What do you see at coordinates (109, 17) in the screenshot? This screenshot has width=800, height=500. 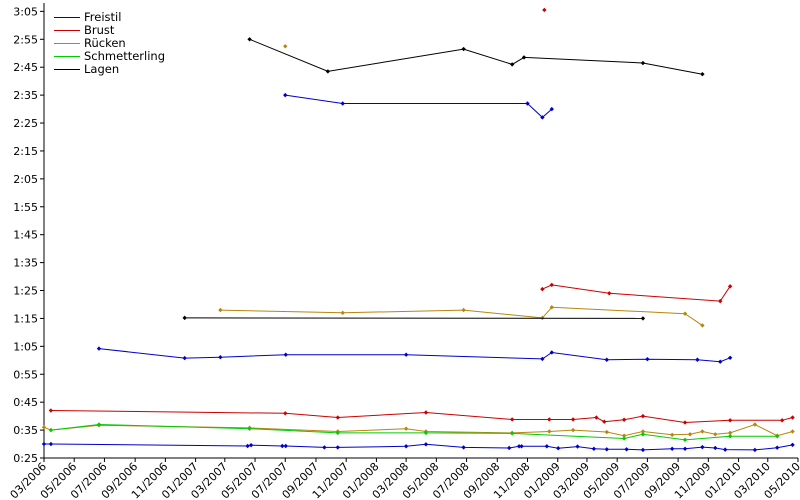 I see `legend-item-freistil: Freistil` at bounding box center [109, 17].